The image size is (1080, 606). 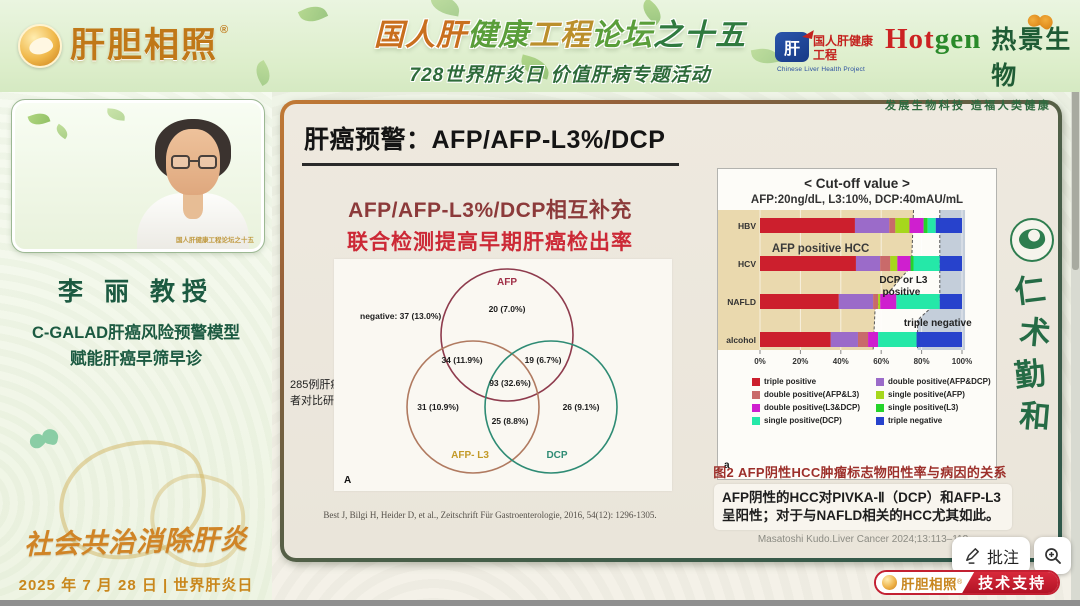 What do you see at coordinates (857, 200) in the screenshot?
I see `chart-subtitle: AFP:20ng/dL, L3:10%, DCP:40mAU/mL` at bounding box center [857, 200].